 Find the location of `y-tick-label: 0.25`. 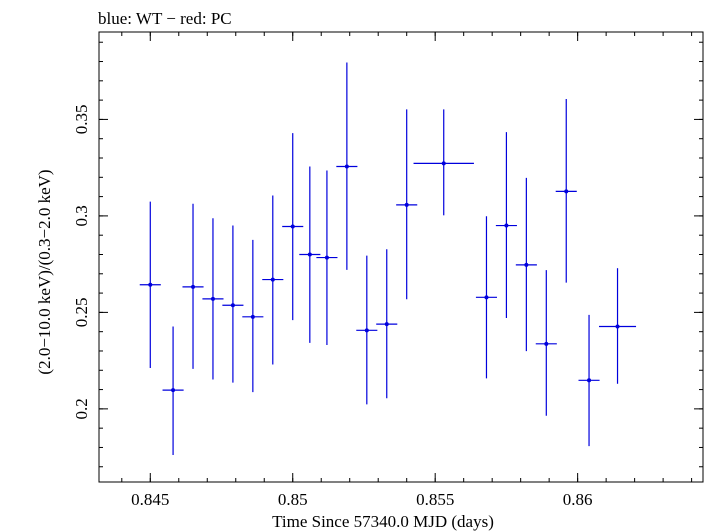

y-tick-label: 0.25 is located at coordinates (81, 313).